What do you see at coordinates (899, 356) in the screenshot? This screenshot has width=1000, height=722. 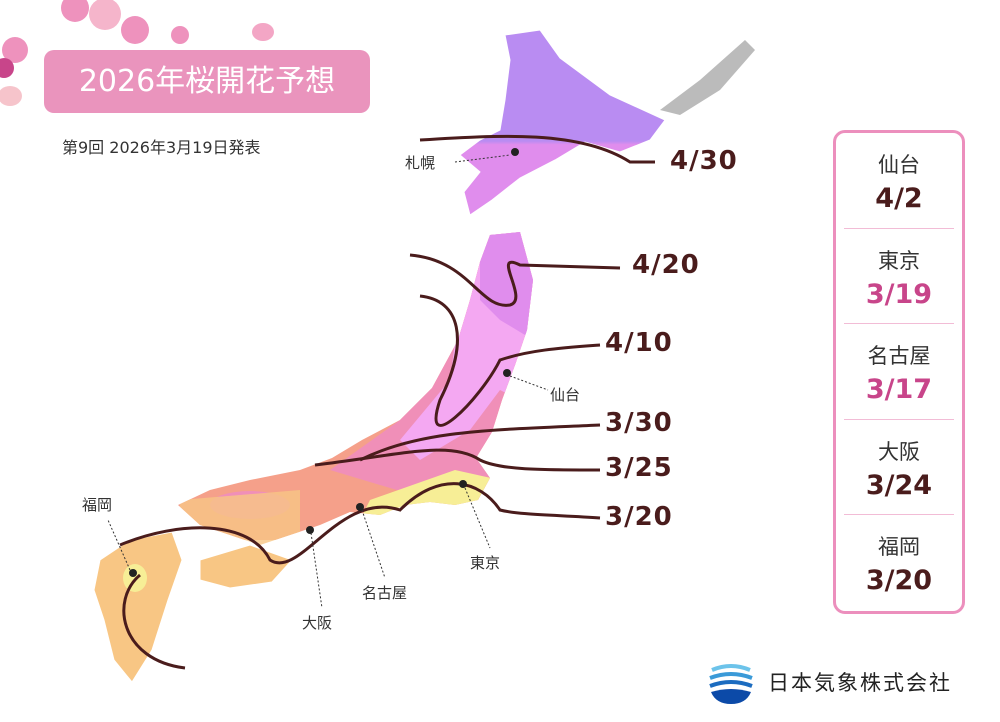 I see `city-name: 名古屋` at bounding box center [899, 356].